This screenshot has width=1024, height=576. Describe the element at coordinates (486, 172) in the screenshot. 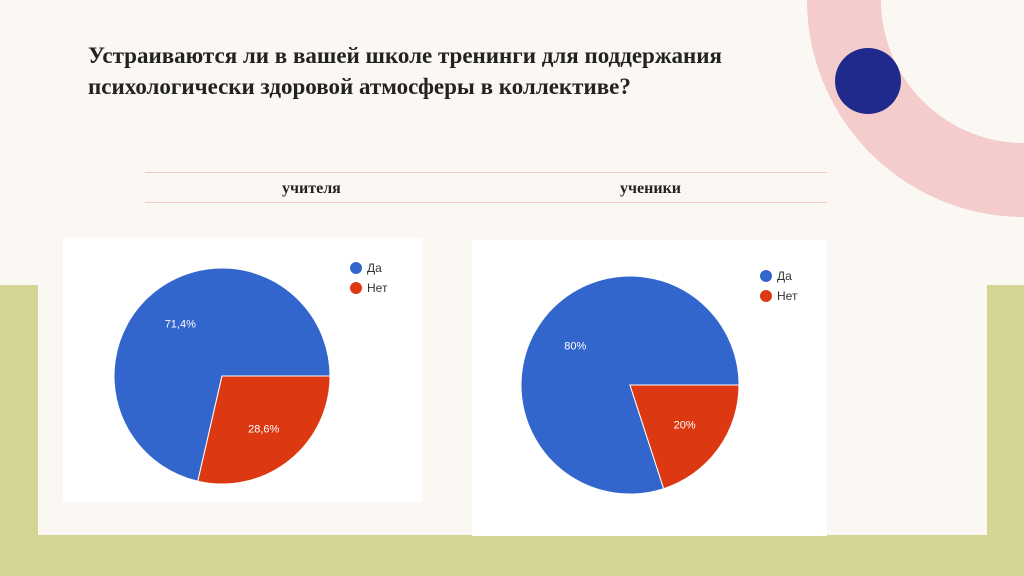

I see `table-top-rule` at that location.